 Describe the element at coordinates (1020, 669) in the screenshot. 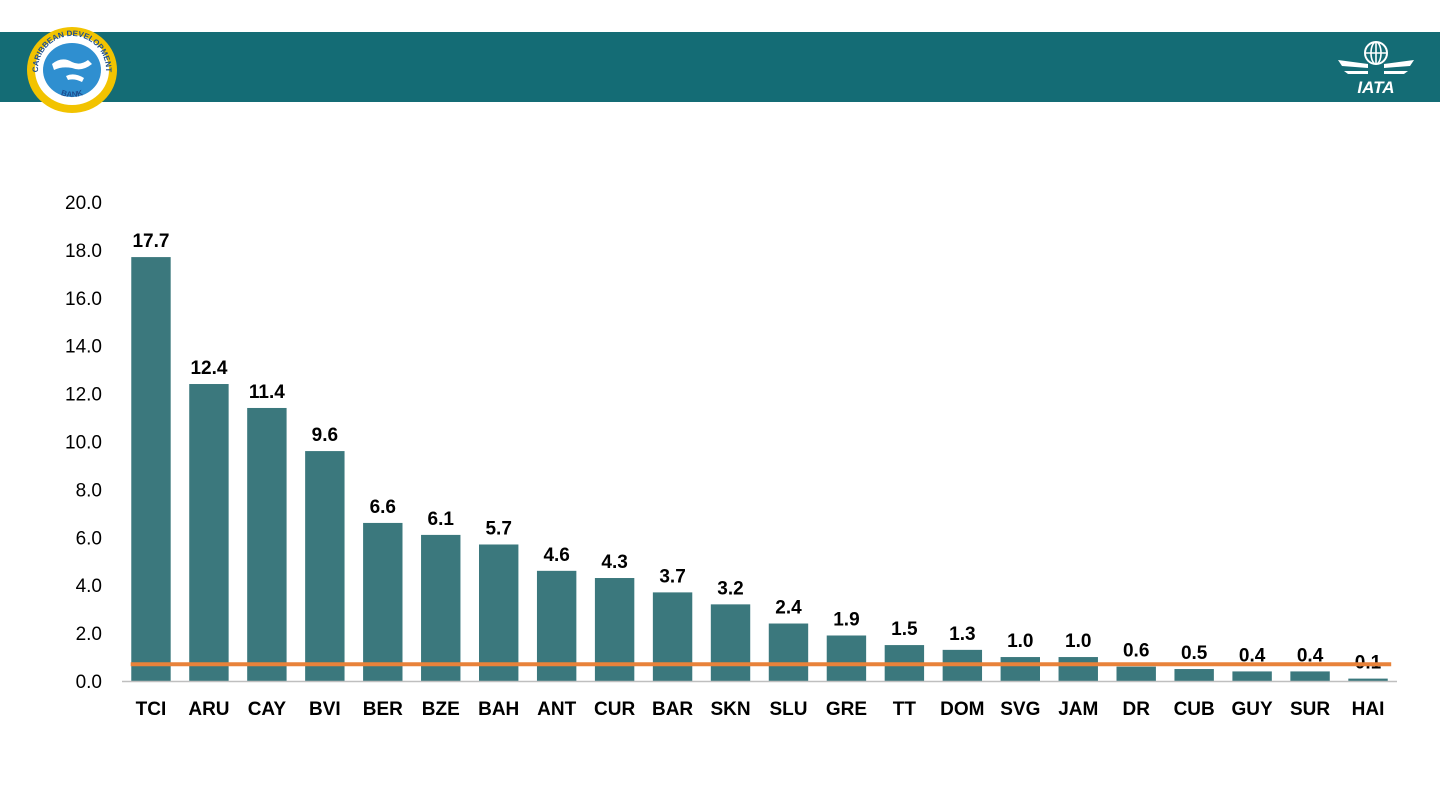

I see `bar-svg` at that location.